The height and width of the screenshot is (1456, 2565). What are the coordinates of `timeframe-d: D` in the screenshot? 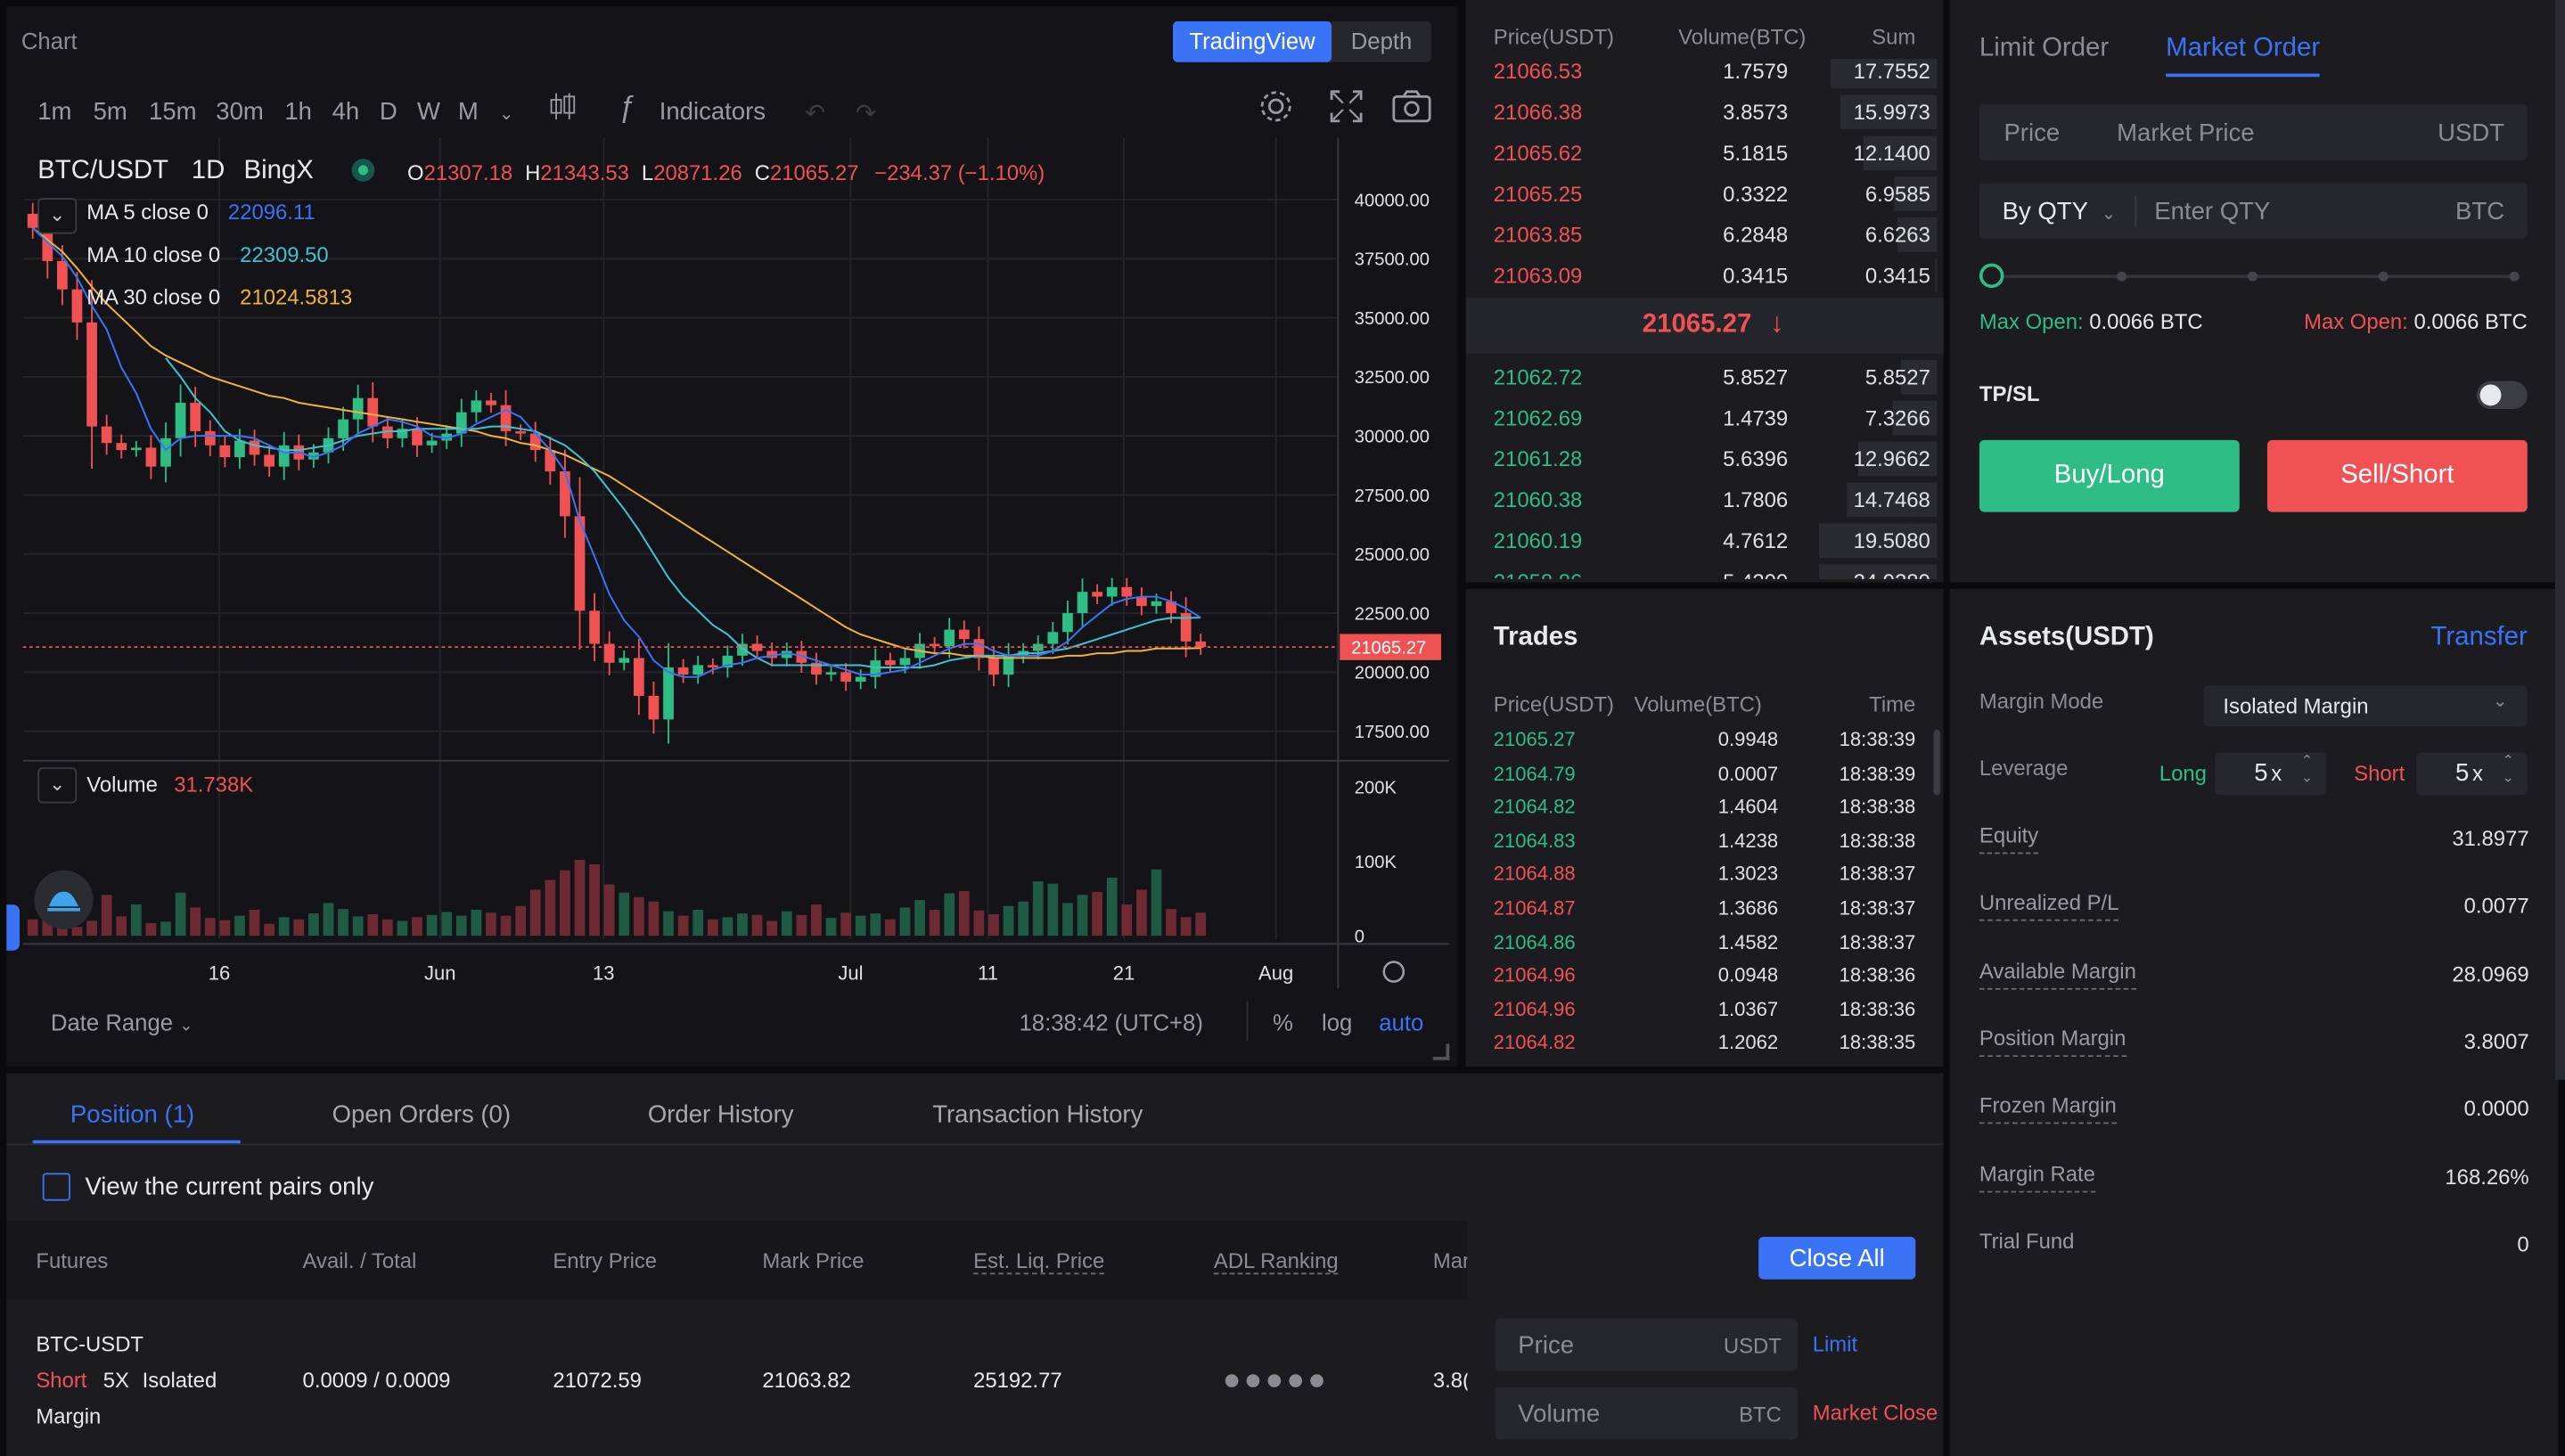 It's located at (388, 113).